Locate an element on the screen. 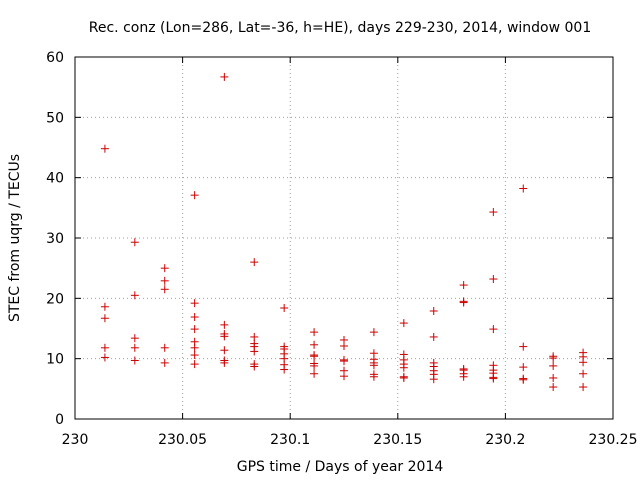  y-axis-label: STEC from uqrg / TECUs is located at coordinates (15, 238).